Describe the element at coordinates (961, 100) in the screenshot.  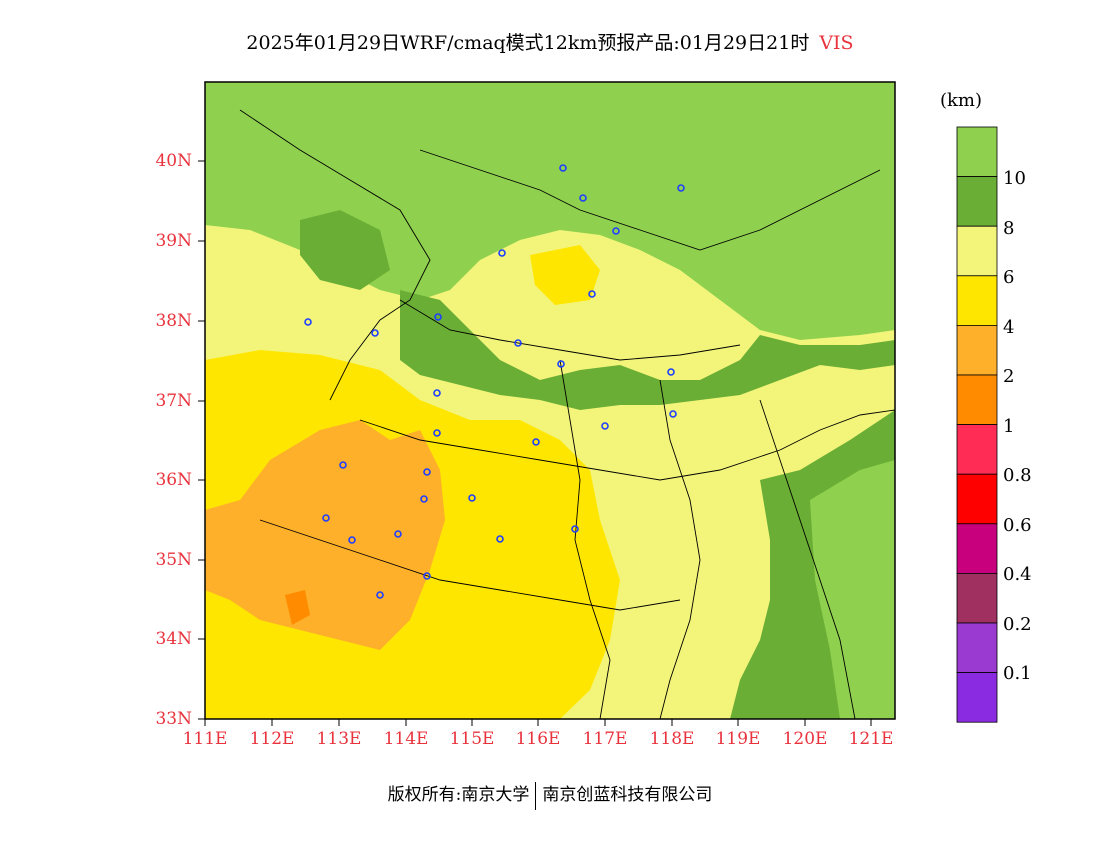
I see `colorbar-unit: (km)` at that location.